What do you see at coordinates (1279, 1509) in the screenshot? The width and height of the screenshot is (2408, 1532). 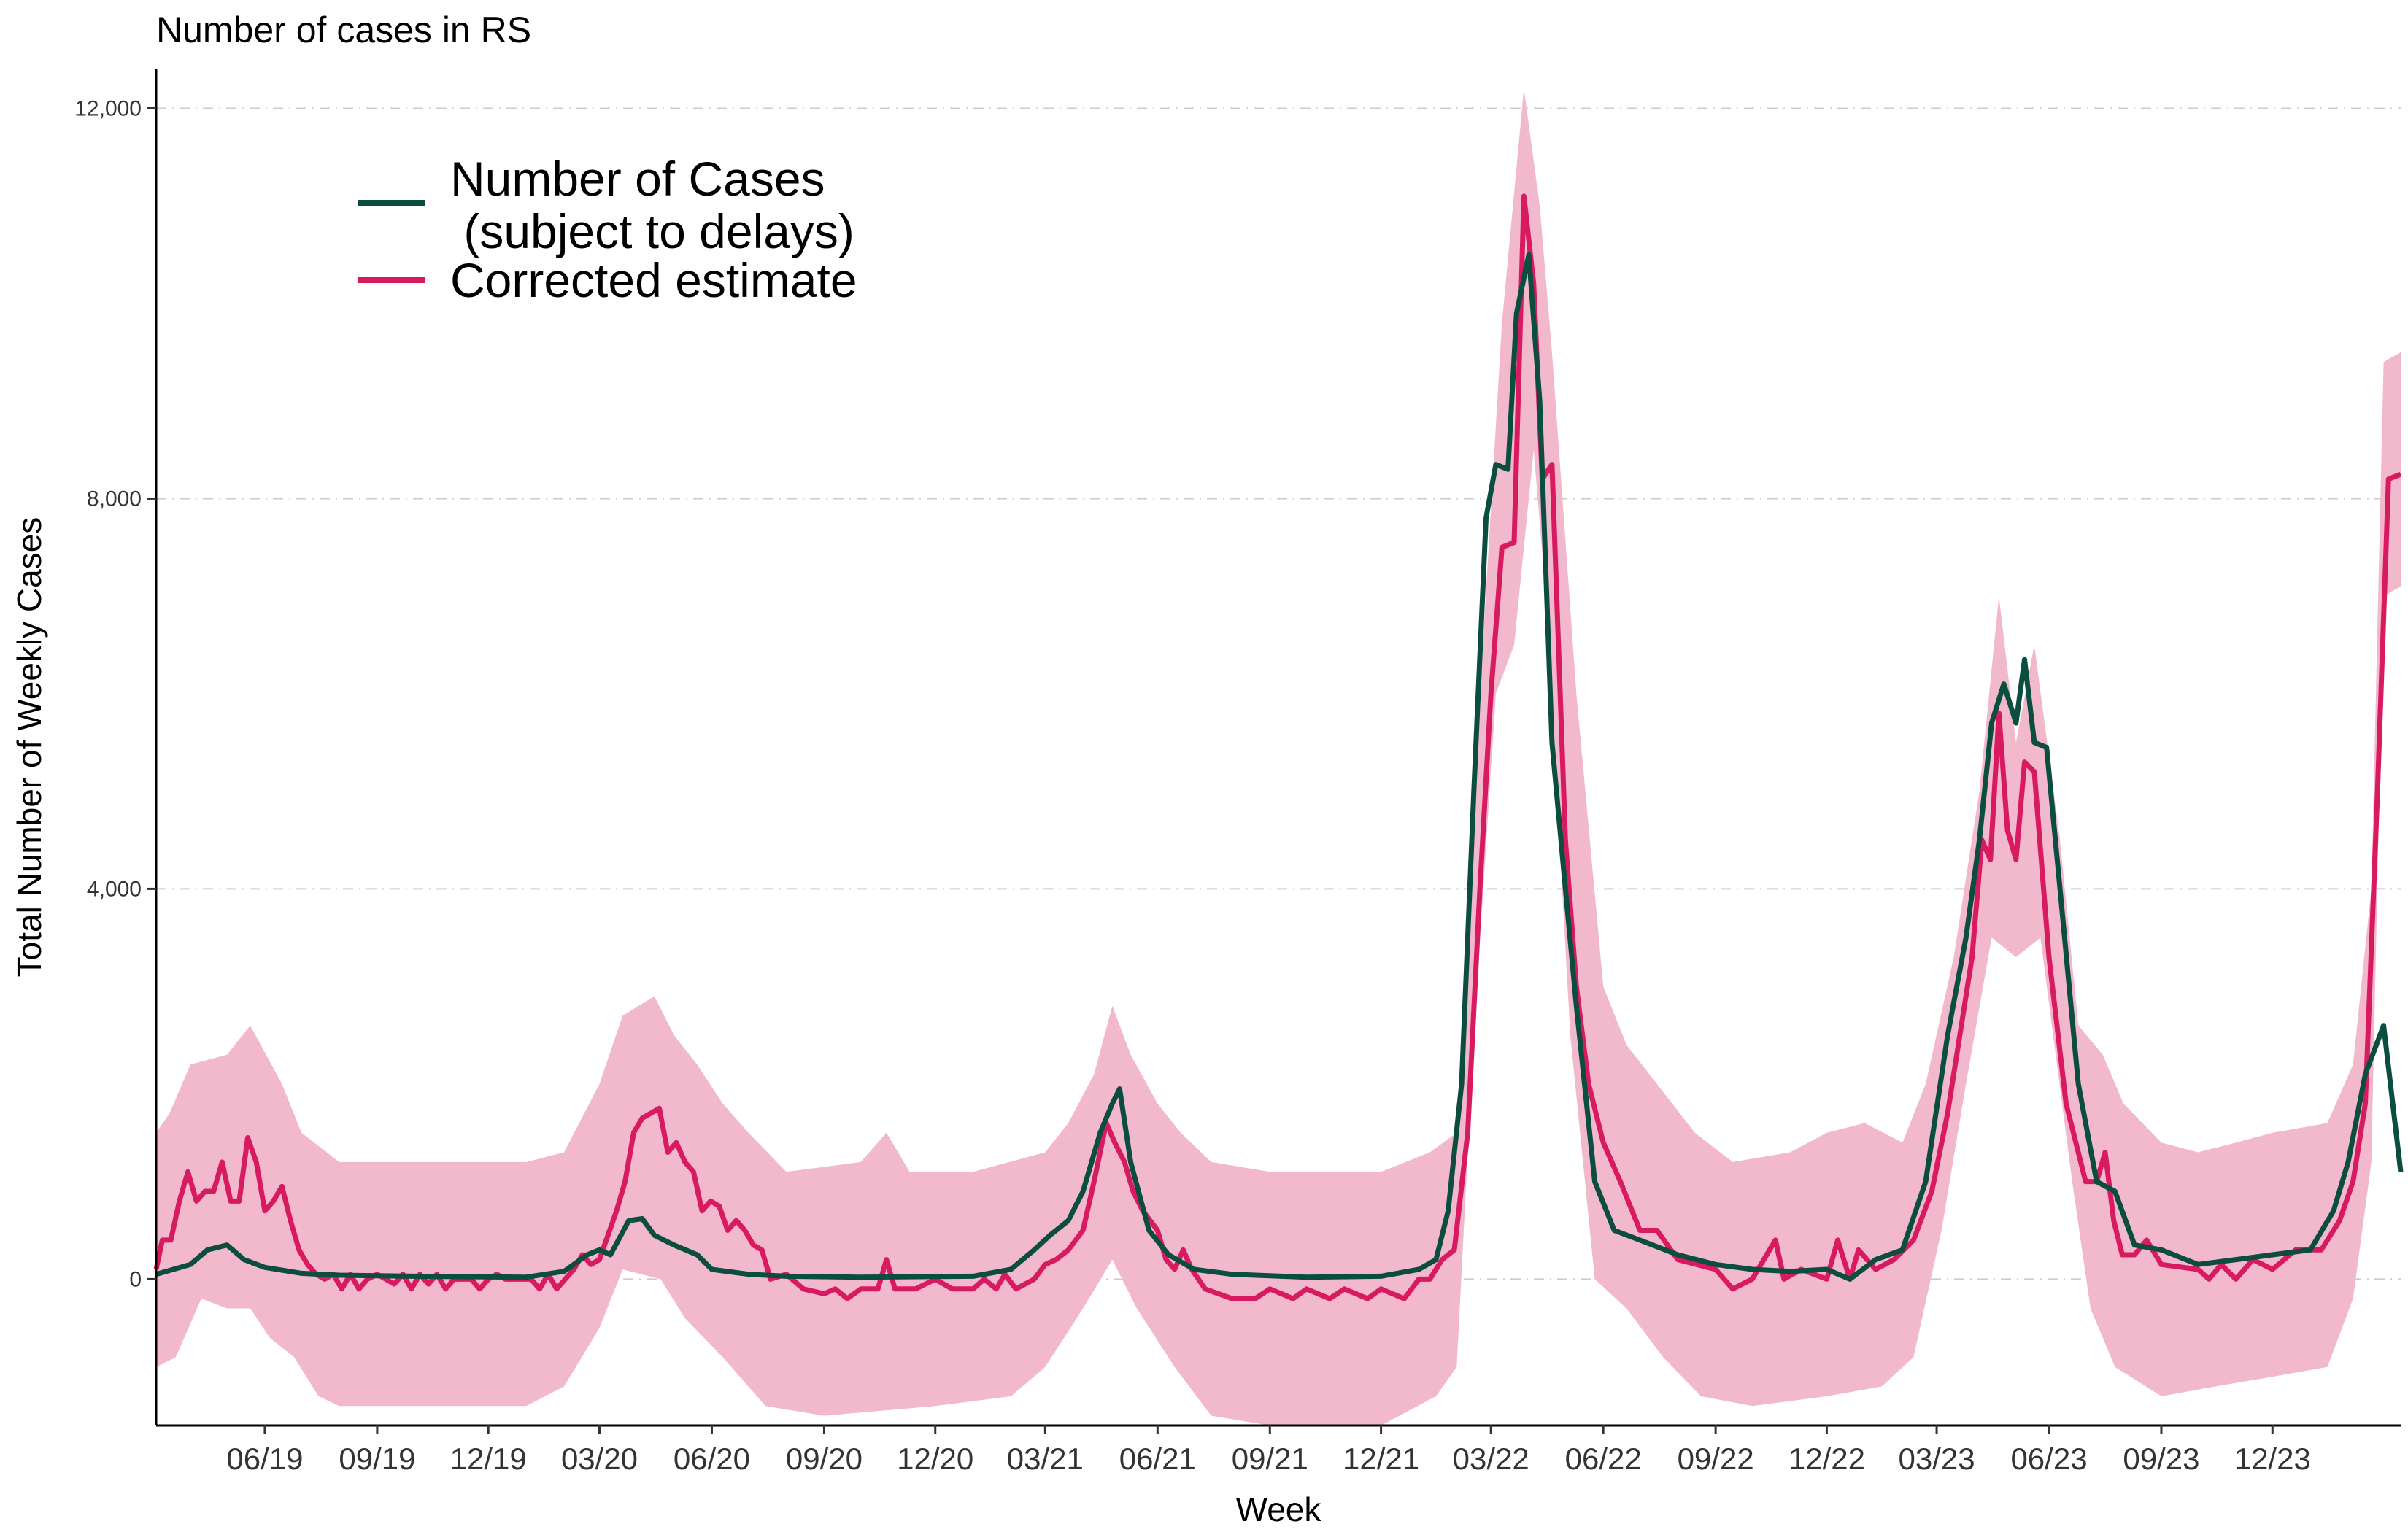 I see `x-axis-title: Week` at bounding box center [1279, 1509].